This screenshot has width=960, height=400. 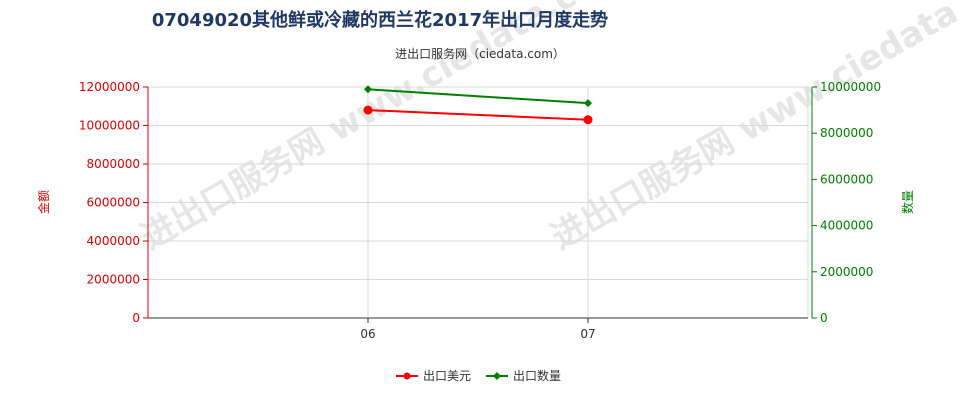 I want to click on right-tick-label: 0, so click(x=824, y=318).